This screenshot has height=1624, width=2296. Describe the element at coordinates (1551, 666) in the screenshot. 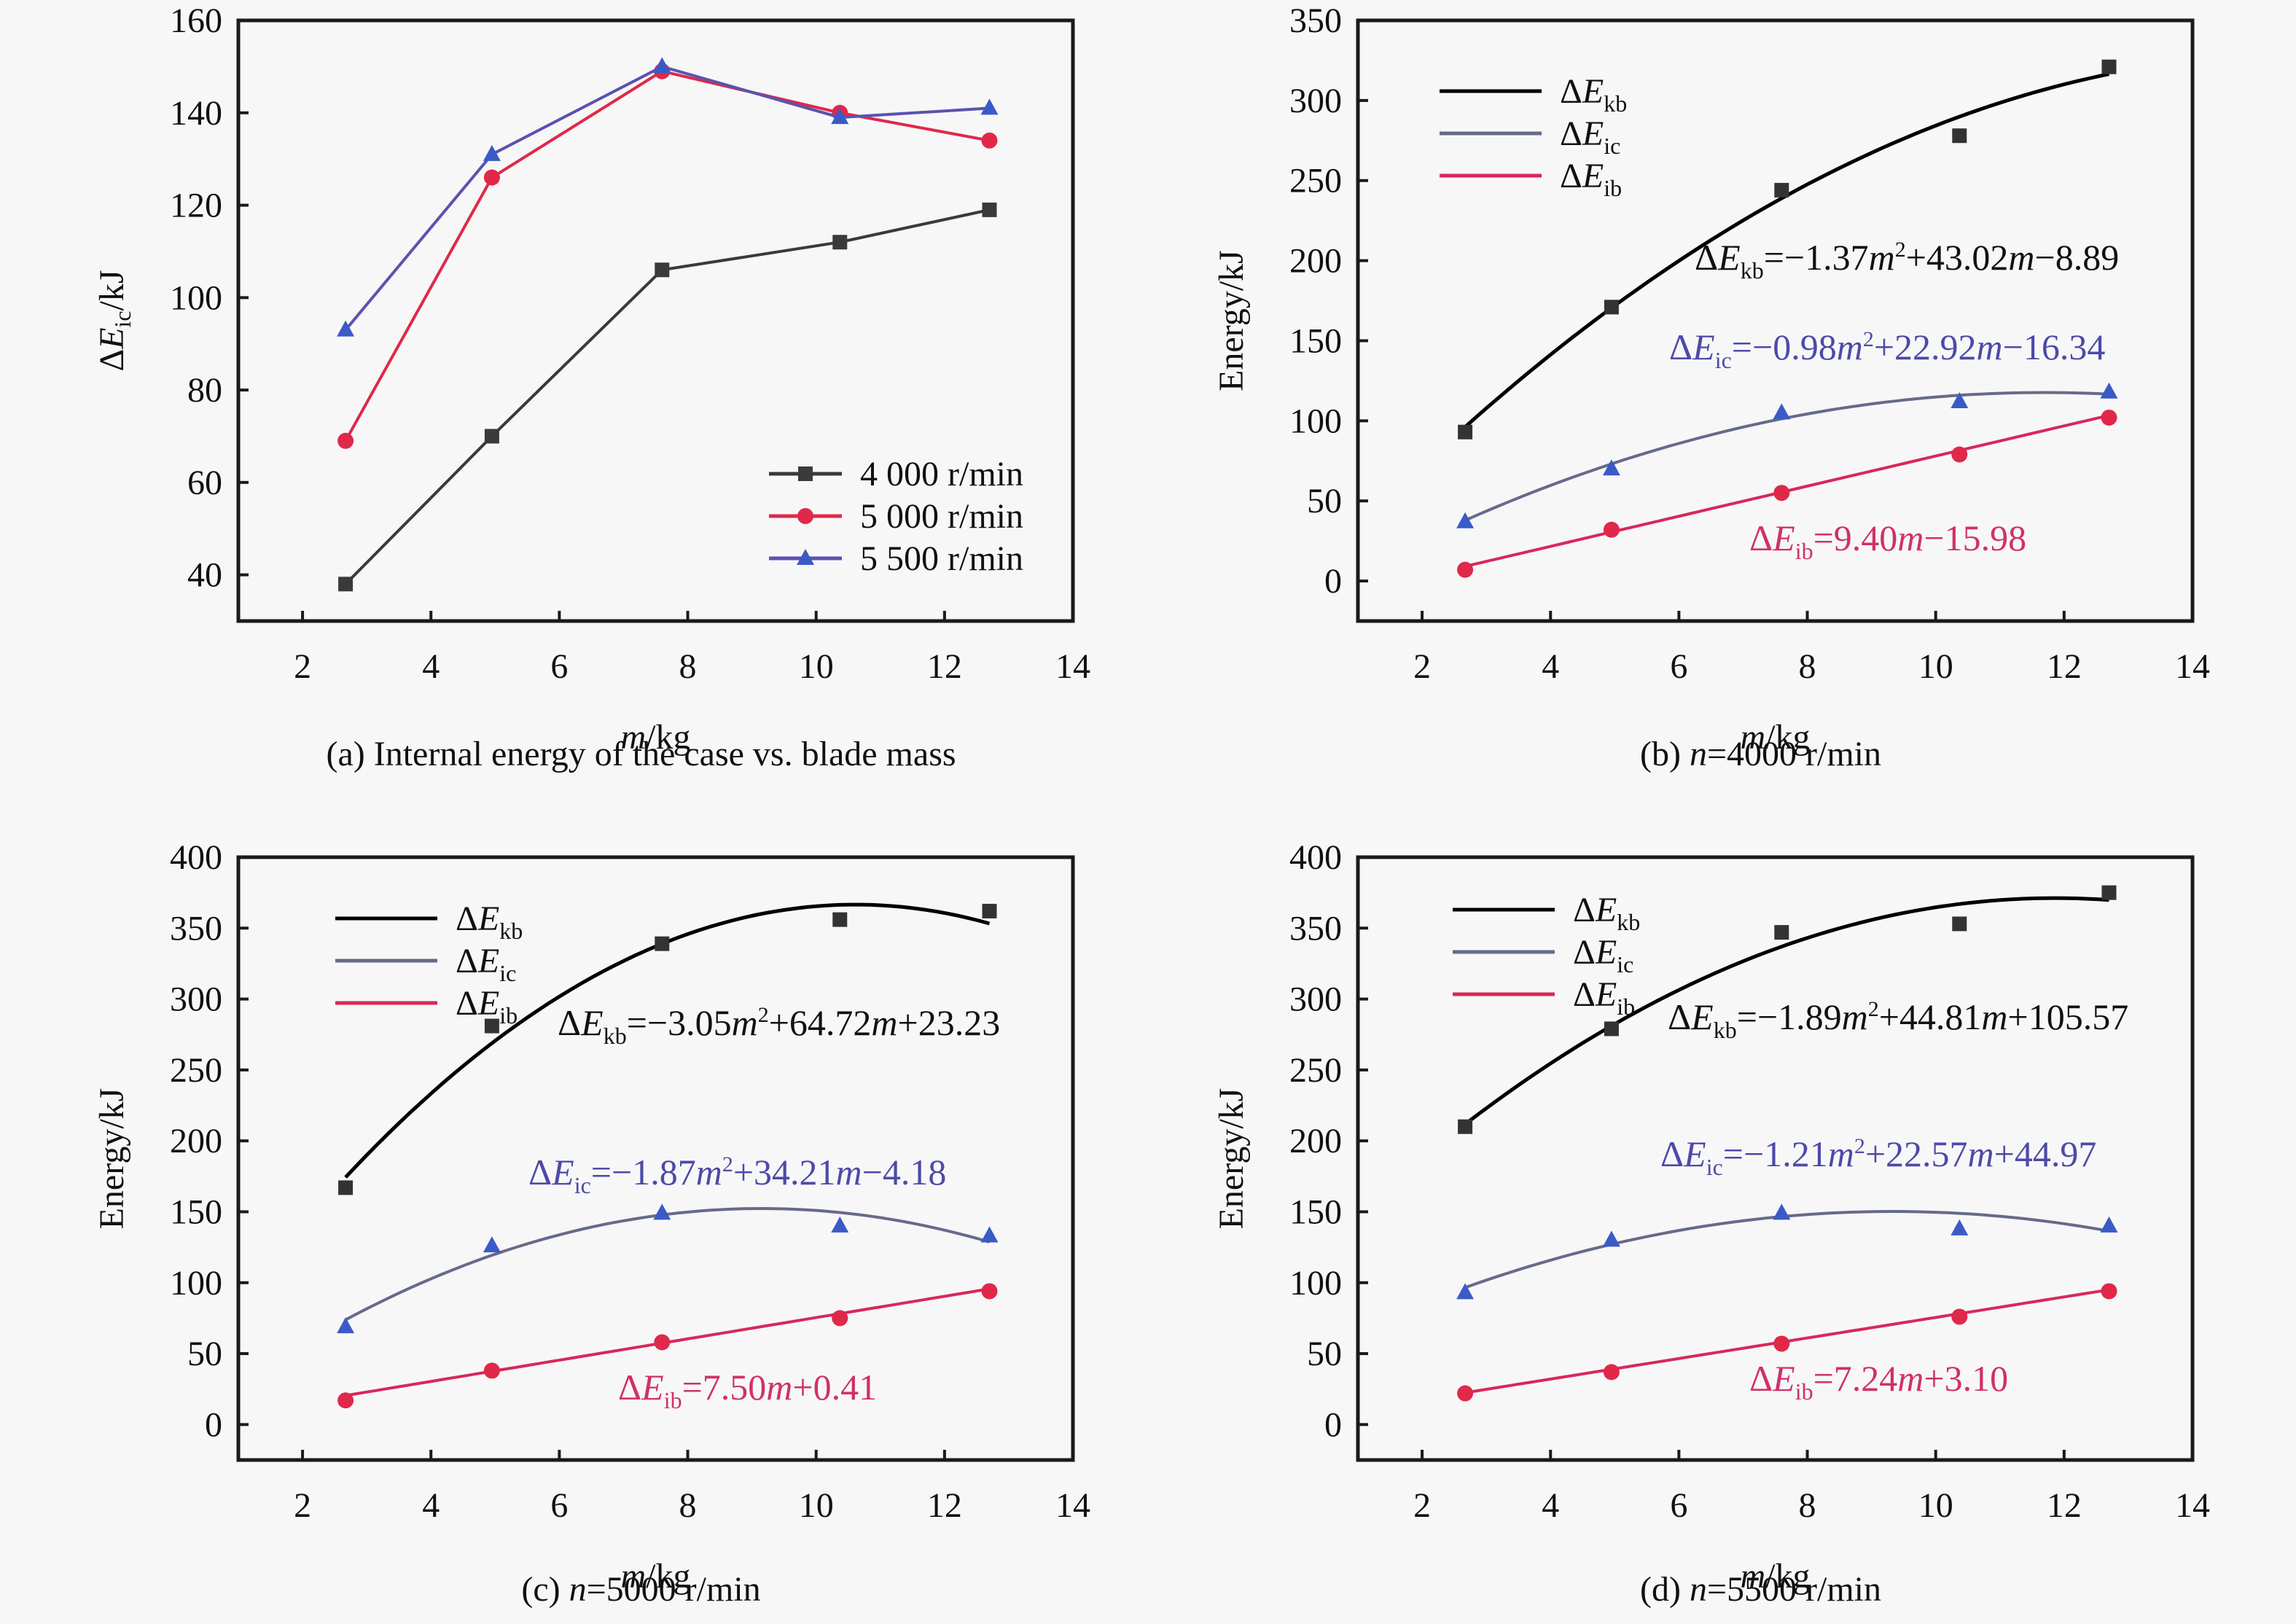

I see `x-tick-label: 4` at that location.